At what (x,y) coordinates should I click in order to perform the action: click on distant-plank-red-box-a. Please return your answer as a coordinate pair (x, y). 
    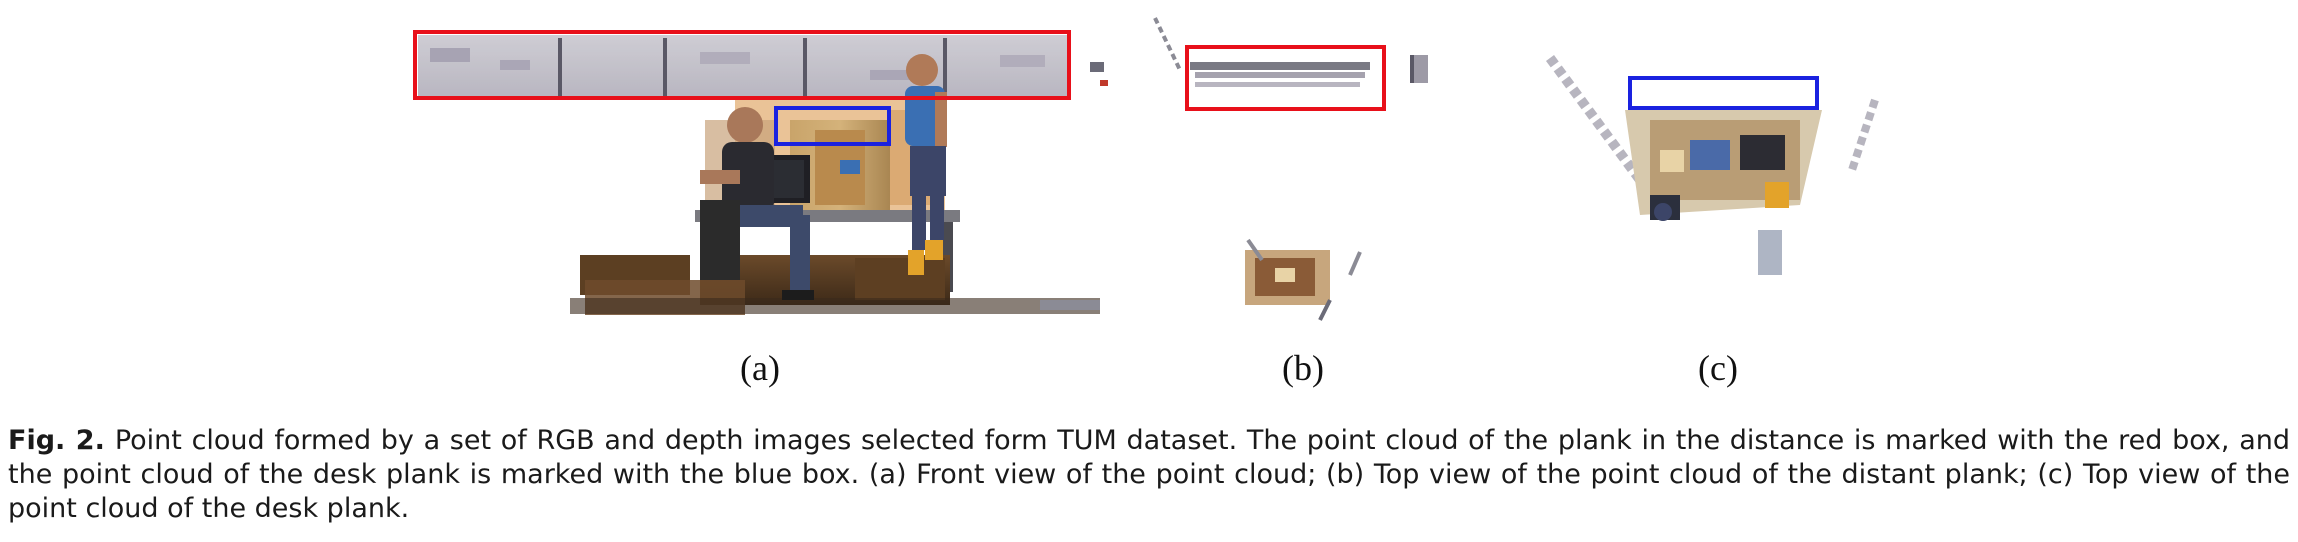
    Looking at the image, I should click on (742, 65).